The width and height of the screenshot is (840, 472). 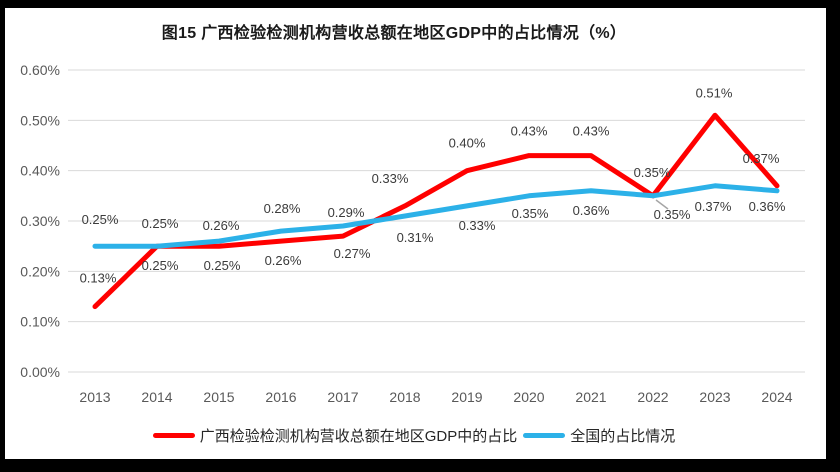 I want to click on data-label: 0.13%, so click(x=98, y=278).